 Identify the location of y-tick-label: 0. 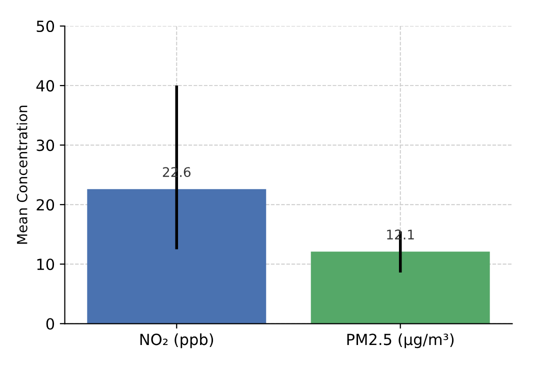
(50, 324).